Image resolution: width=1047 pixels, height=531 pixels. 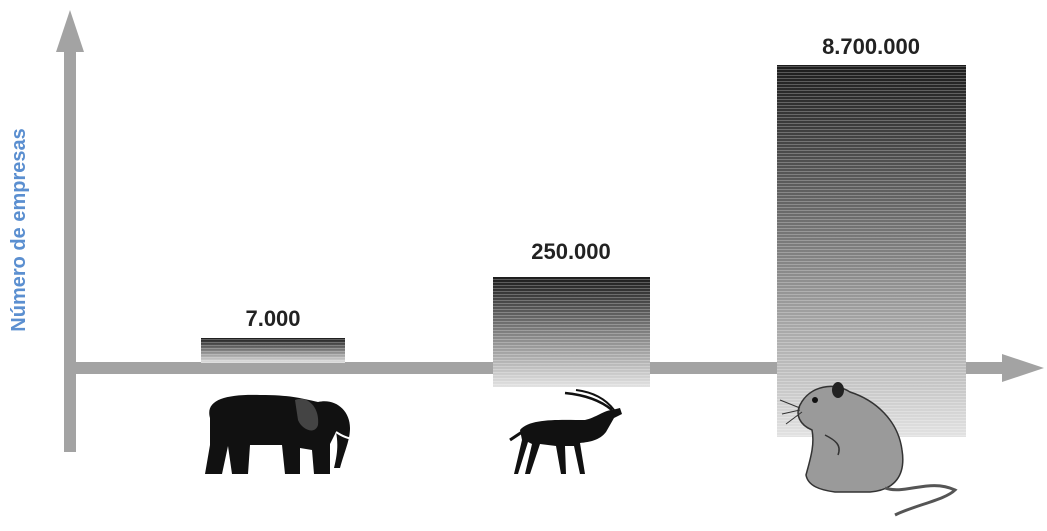 What do you see at coordinates (871, 46) in the screenshot?
I see `bar-label: 8.700.000` at bounding box center [871, 46].